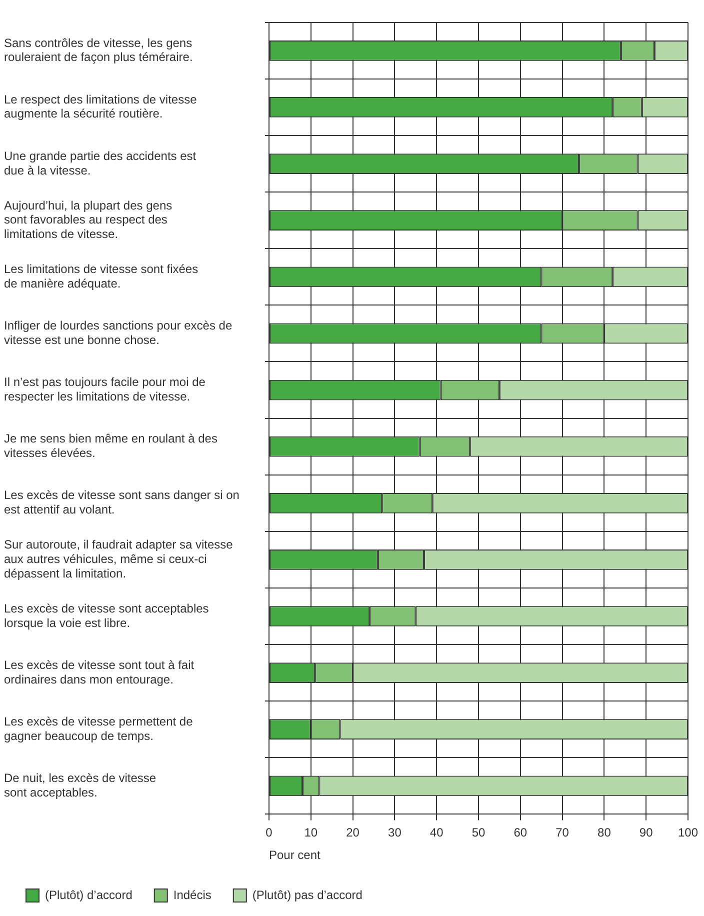 The height and width of the screenshot is (916, 704). I want to click on x-tick-label: 30, so click(395, 833).